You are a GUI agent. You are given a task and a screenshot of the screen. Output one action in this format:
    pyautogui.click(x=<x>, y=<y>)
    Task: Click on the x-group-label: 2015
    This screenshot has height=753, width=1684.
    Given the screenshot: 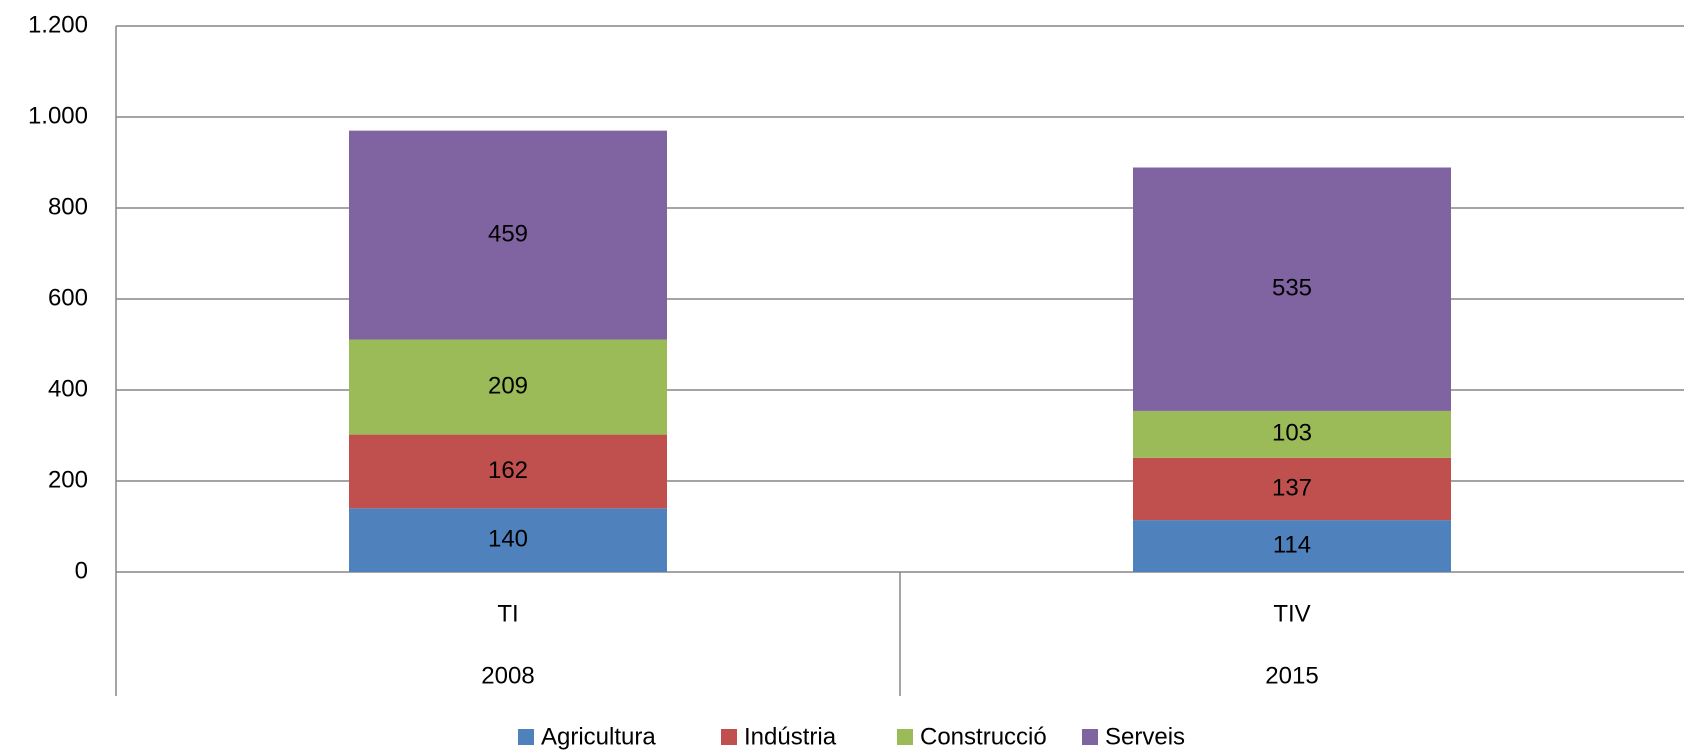 What is the action you would take?
    pyautogui.click(x=1291, y=675)
    